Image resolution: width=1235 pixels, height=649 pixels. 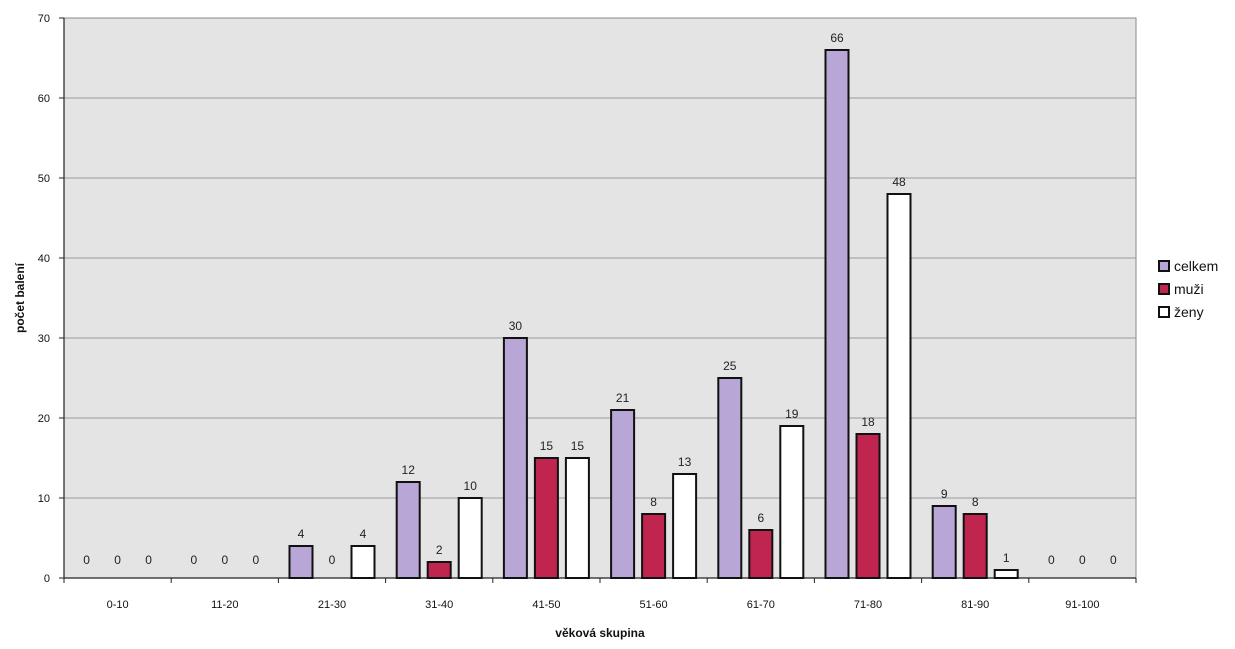 What do you see at coordinates (118, 605) in the screenshot?
I see `x-tick-label: 0-10` at bounding box center [118, 605].